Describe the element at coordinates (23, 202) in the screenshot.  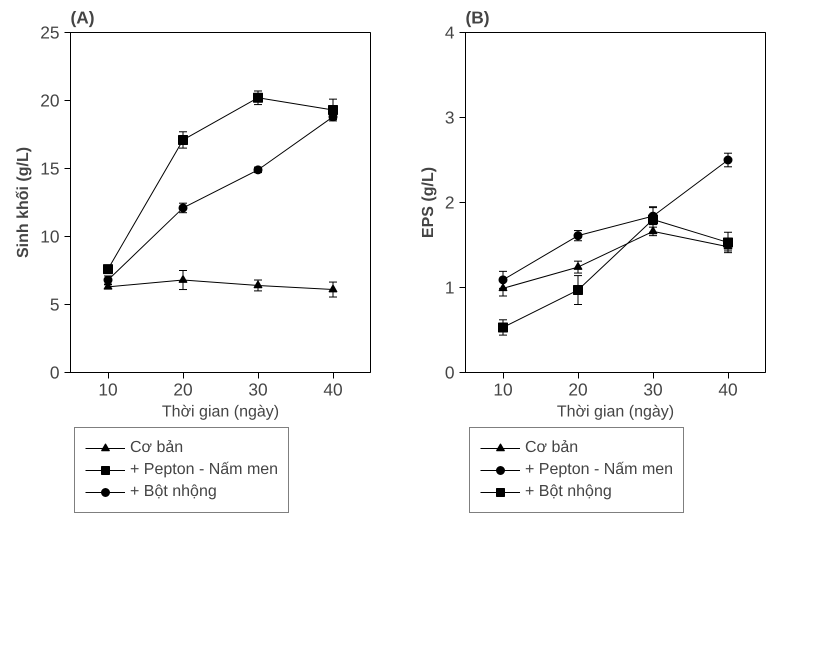
I see `y-axis-title: Sinh khối (g/L)` at that location.